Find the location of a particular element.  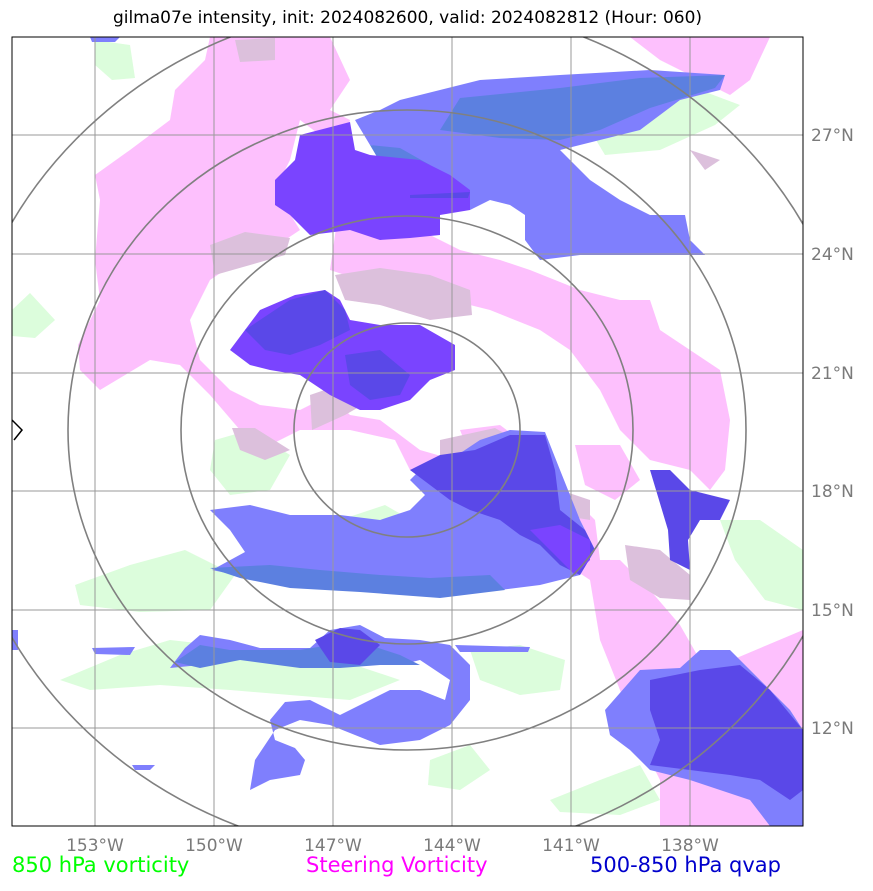

lon-tick-label: 144°W is located at coordinates (452, 846).